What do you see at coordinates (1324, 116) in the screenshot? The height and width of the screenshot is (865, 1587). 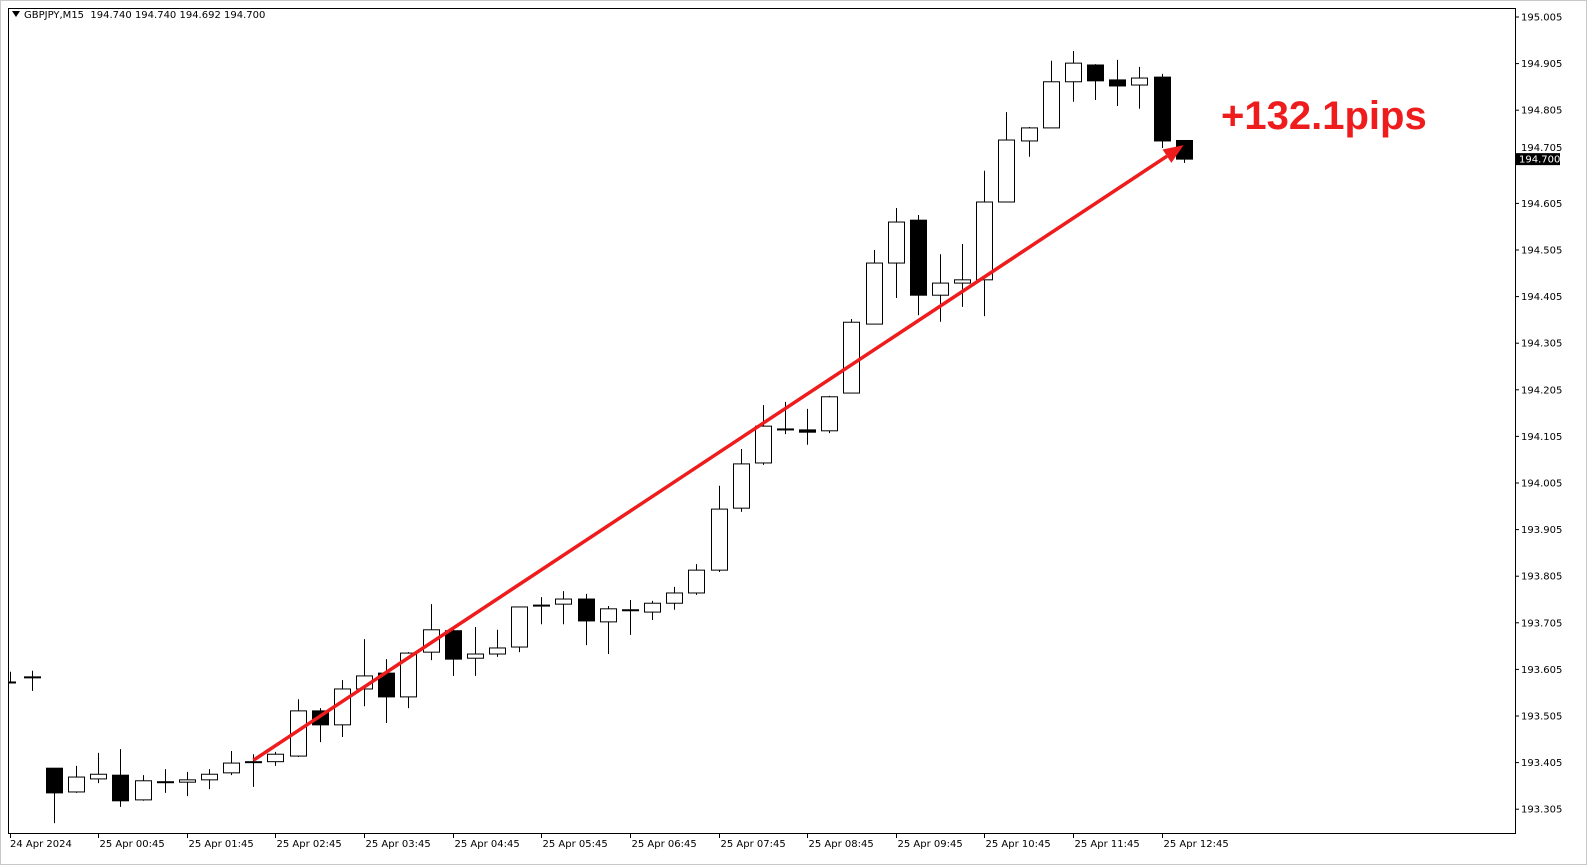 I see `pips-annotation: +132.1pips` at bounding box center [1324, 116].